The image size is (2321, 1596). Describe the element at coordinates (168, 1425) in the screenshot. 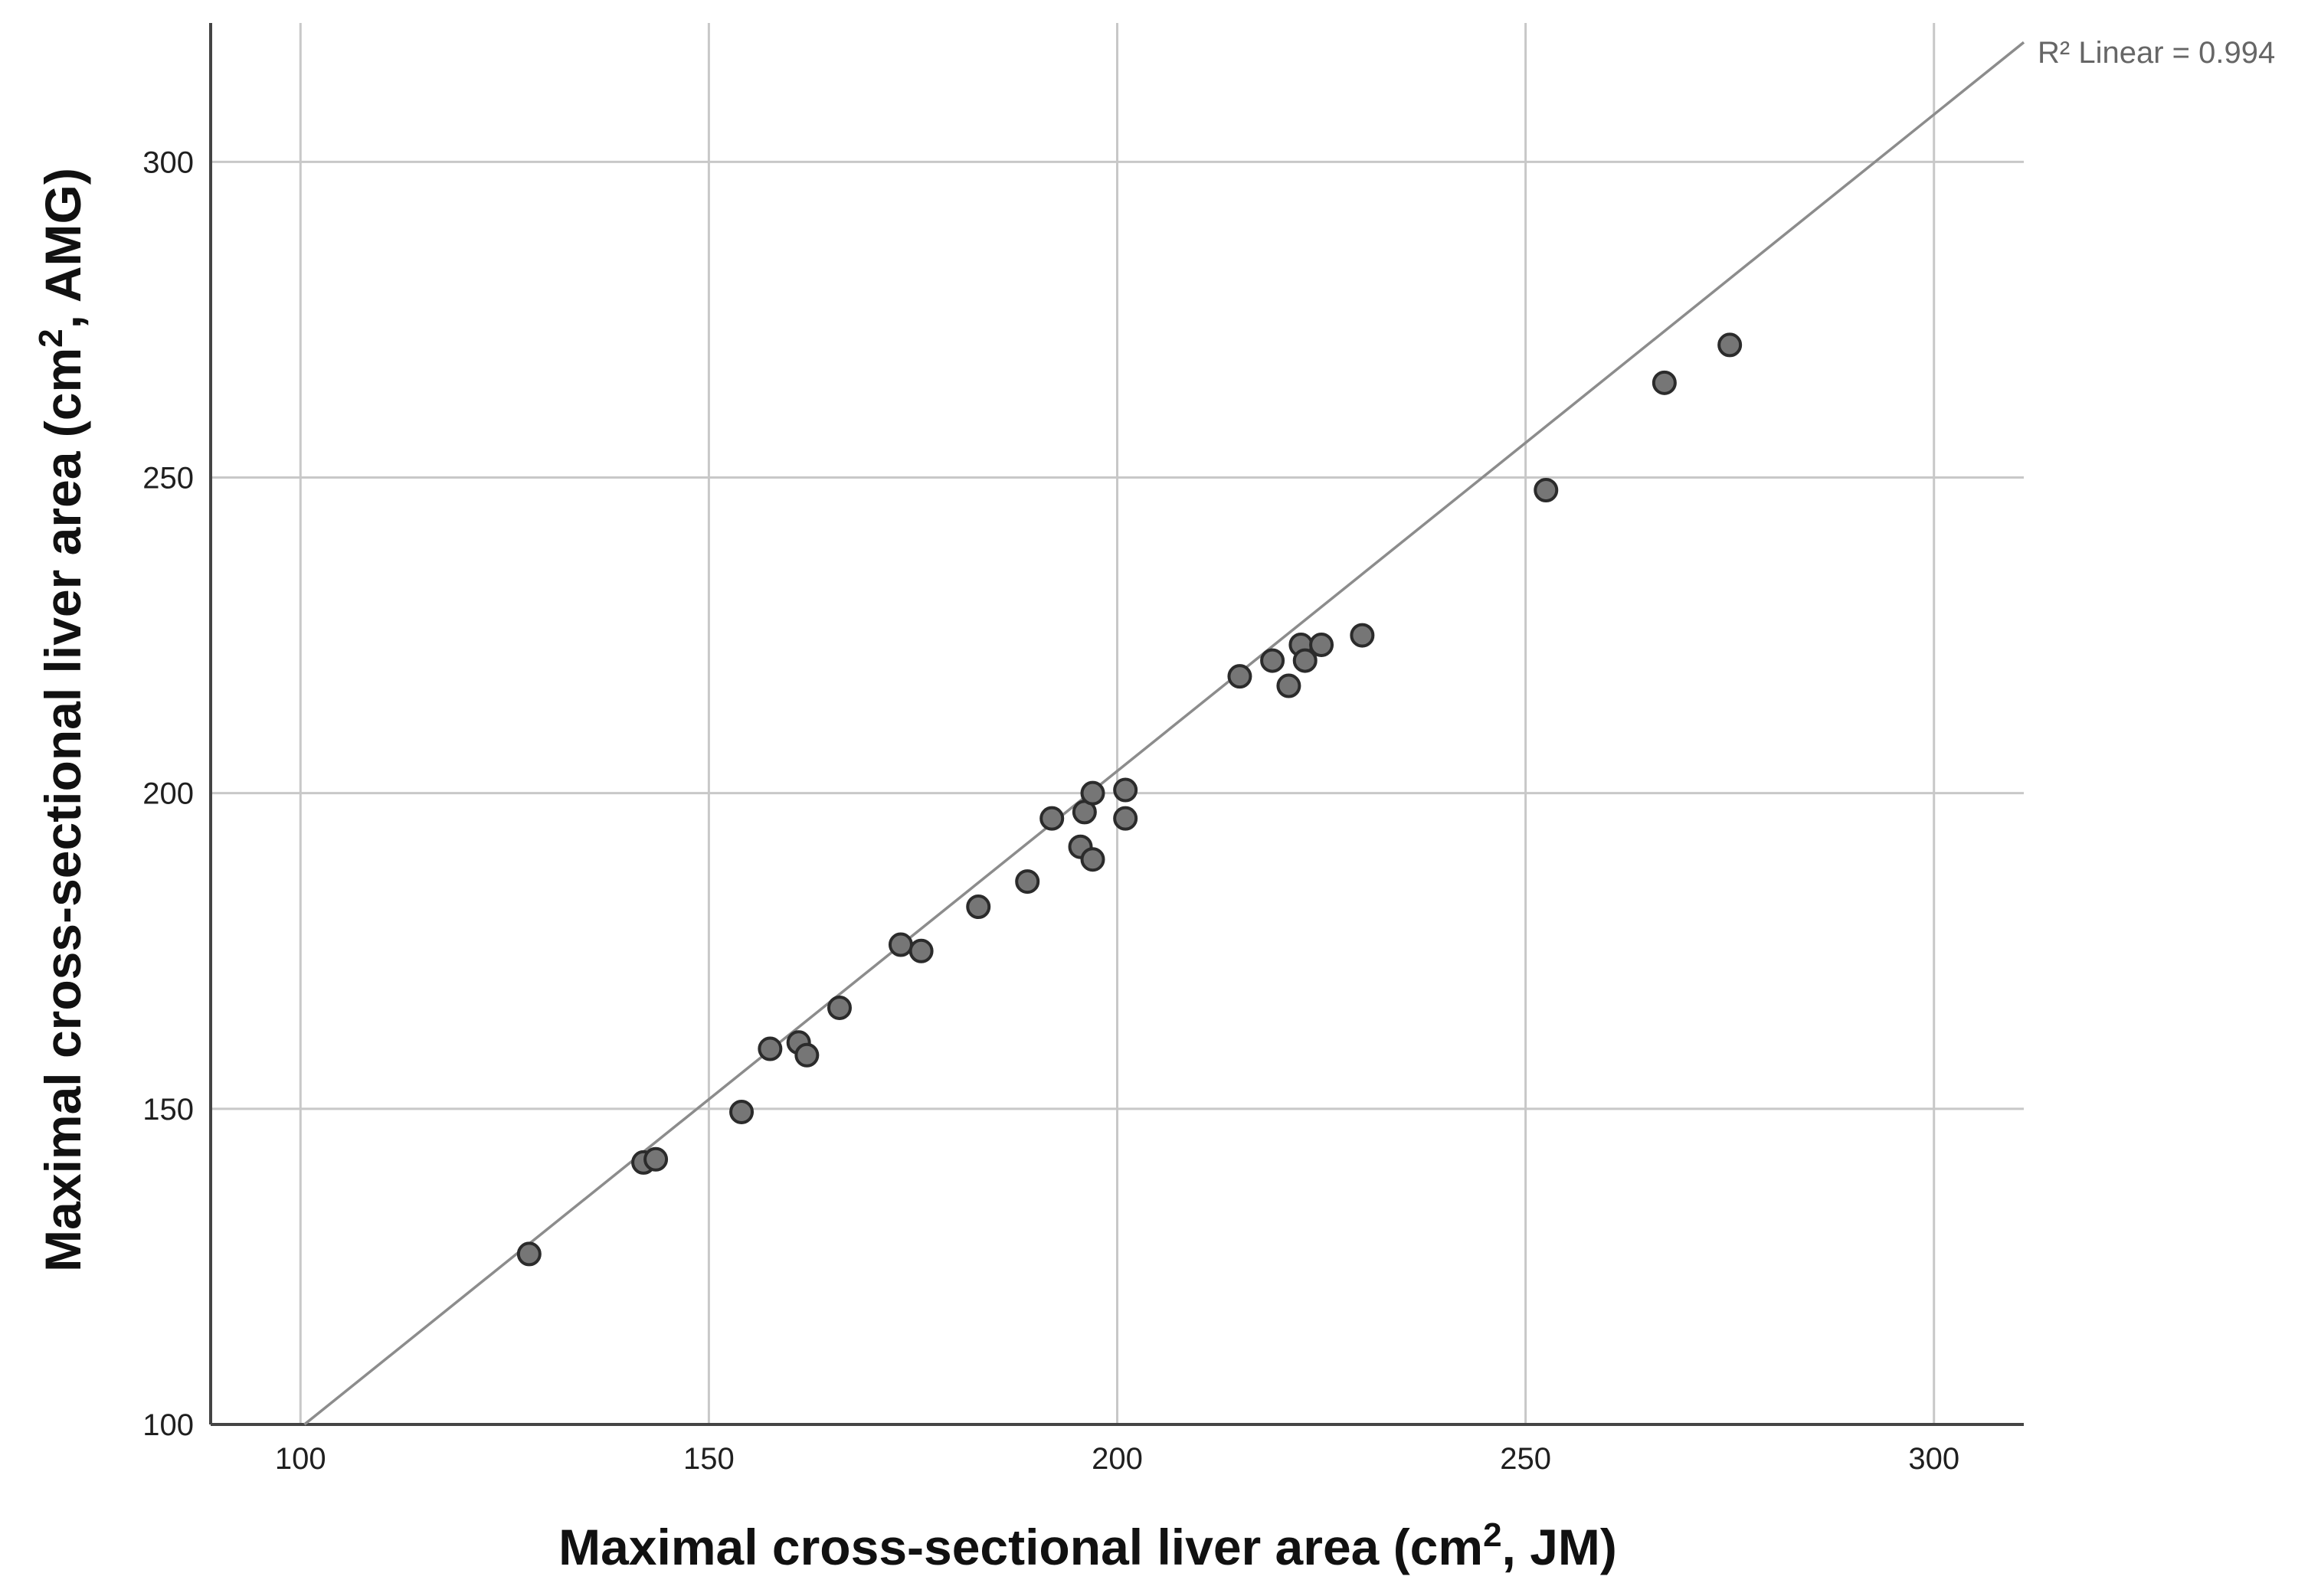

I see `y-tick-label: 100` at that location.